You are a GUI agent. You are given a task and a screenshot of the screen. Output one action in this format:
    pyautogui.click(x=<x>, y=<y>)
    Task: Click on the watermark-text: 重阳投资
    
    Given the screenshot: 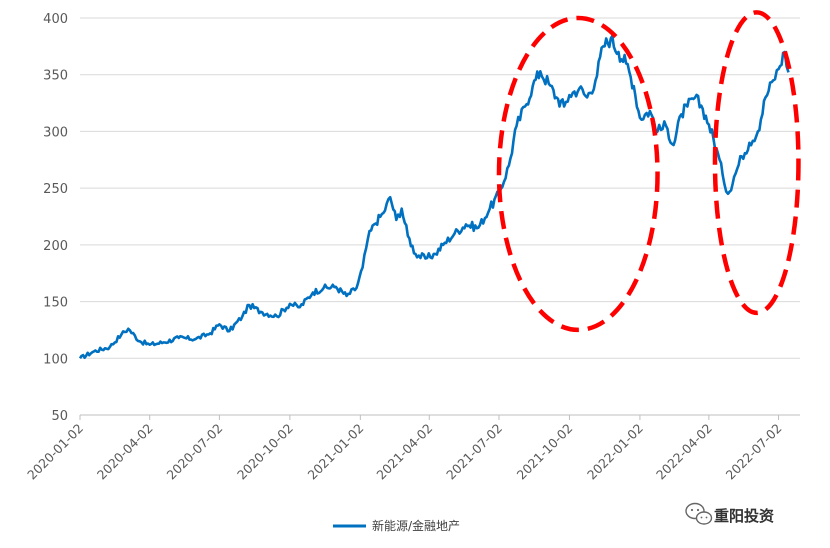 What is the action you would take?
    pyautogui.click(x=744, y=516)
    